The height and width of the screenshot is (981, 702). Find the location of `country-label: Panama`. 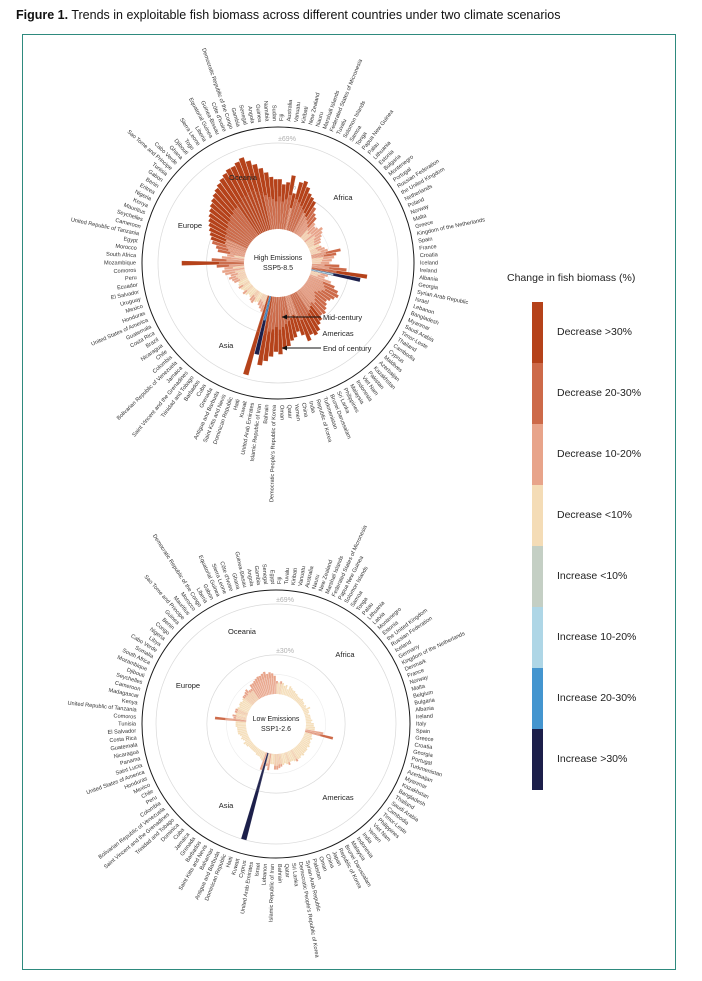

country-label: Panama is located at coordinates (131, 761).